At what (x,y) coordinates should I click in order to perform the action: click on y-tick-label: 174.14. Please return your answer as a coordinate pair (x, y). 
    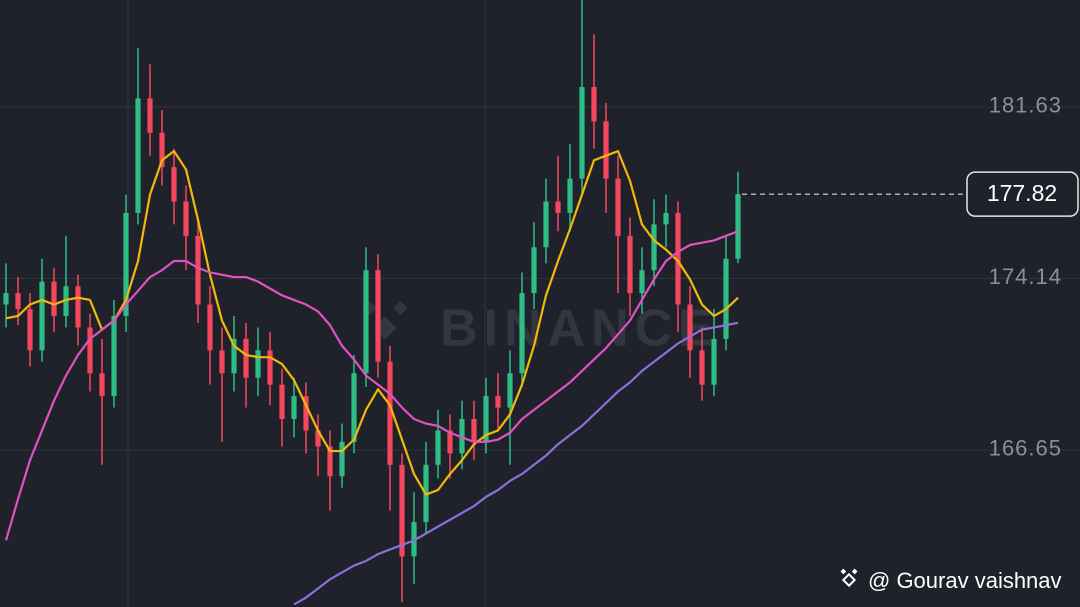
    Looking at the image, I should click on (1025, 276).